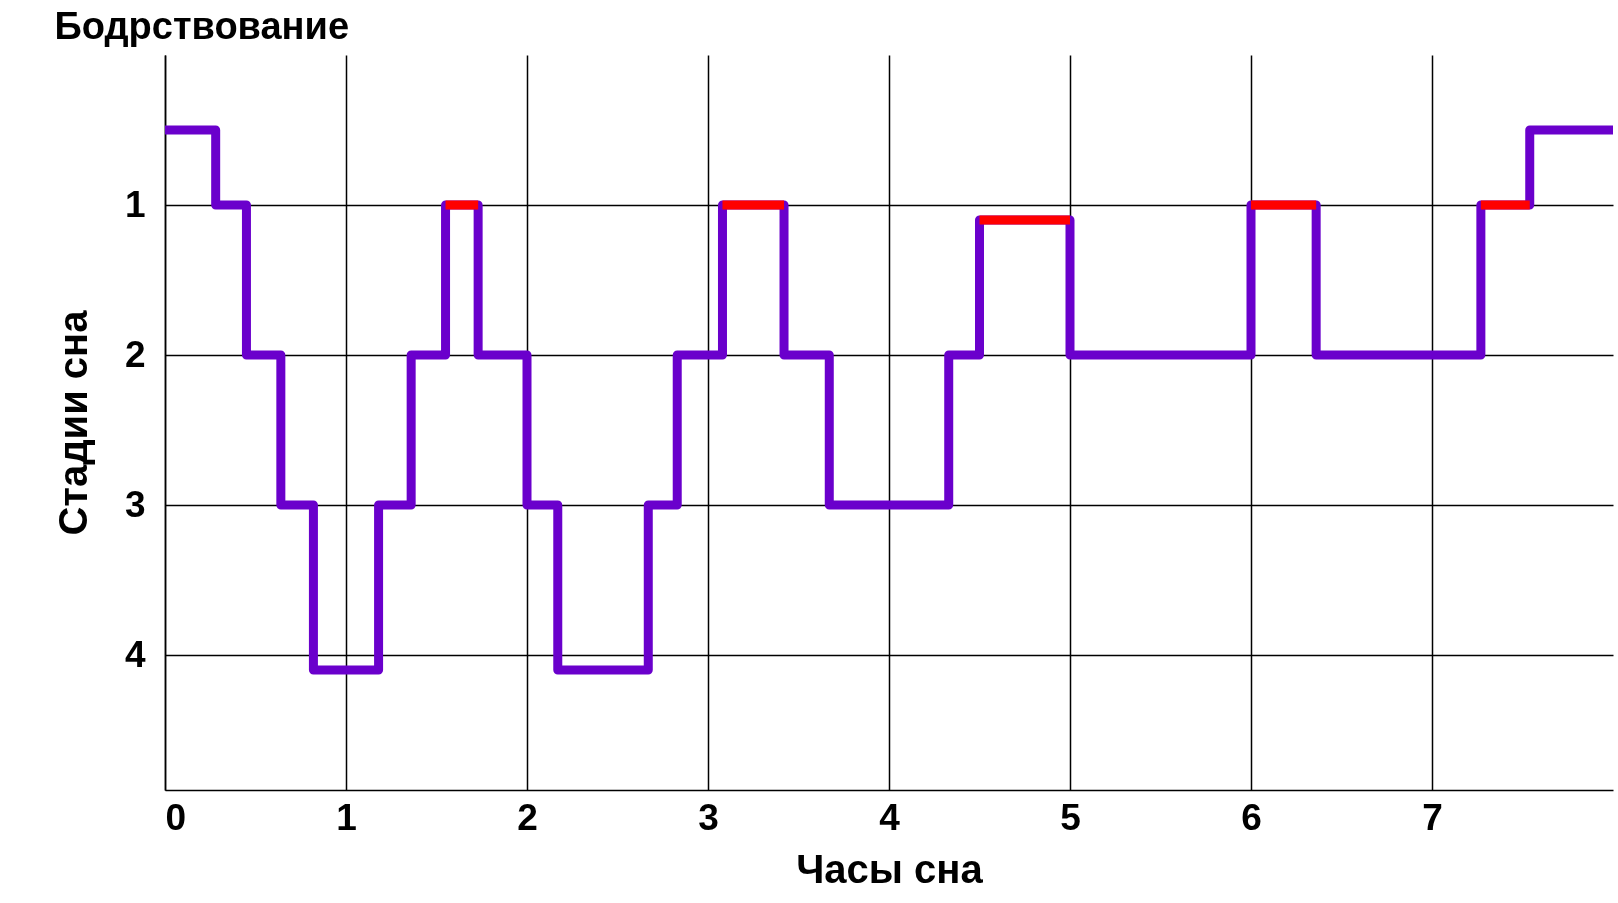 The height and width of the screenshot is (903, 1618). Describe the element at coordinates (890, 817) in the screenshot. I see `x-tick-label: 4` at that location.